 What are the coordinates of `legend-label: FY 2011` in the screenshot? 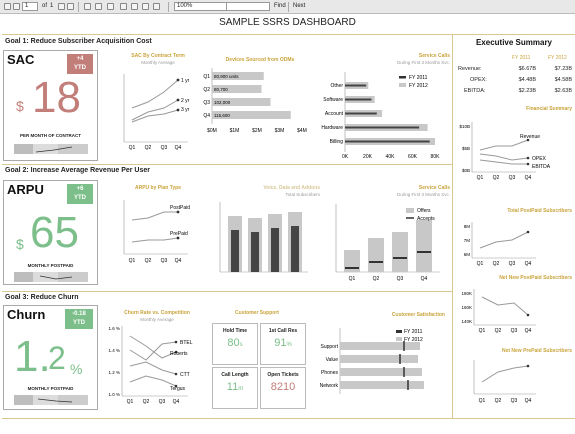 It's located at (418, 78).